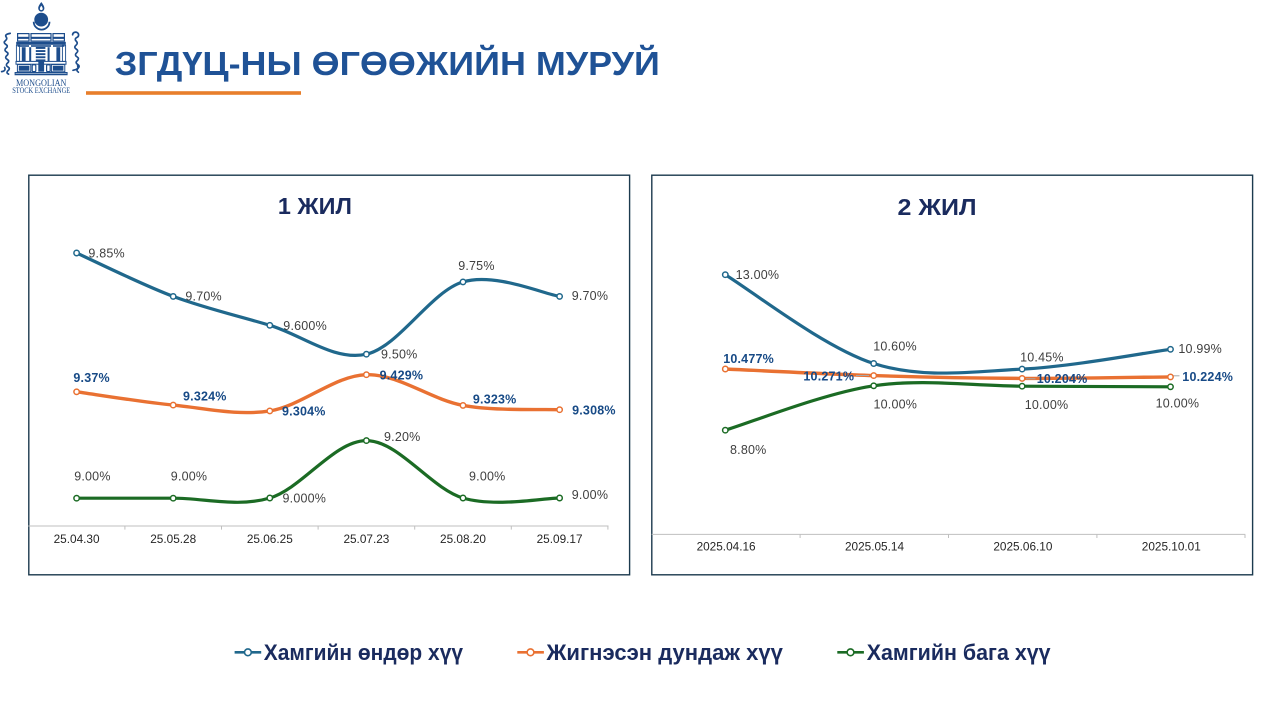 Image resolution: width=1280 pixels, height=720 pixels. What do you see at coordinates (364, 652) in the screenshot?
I see `svg-text: Хамгийн өндөр хүү` at bounding box center [364, 652].